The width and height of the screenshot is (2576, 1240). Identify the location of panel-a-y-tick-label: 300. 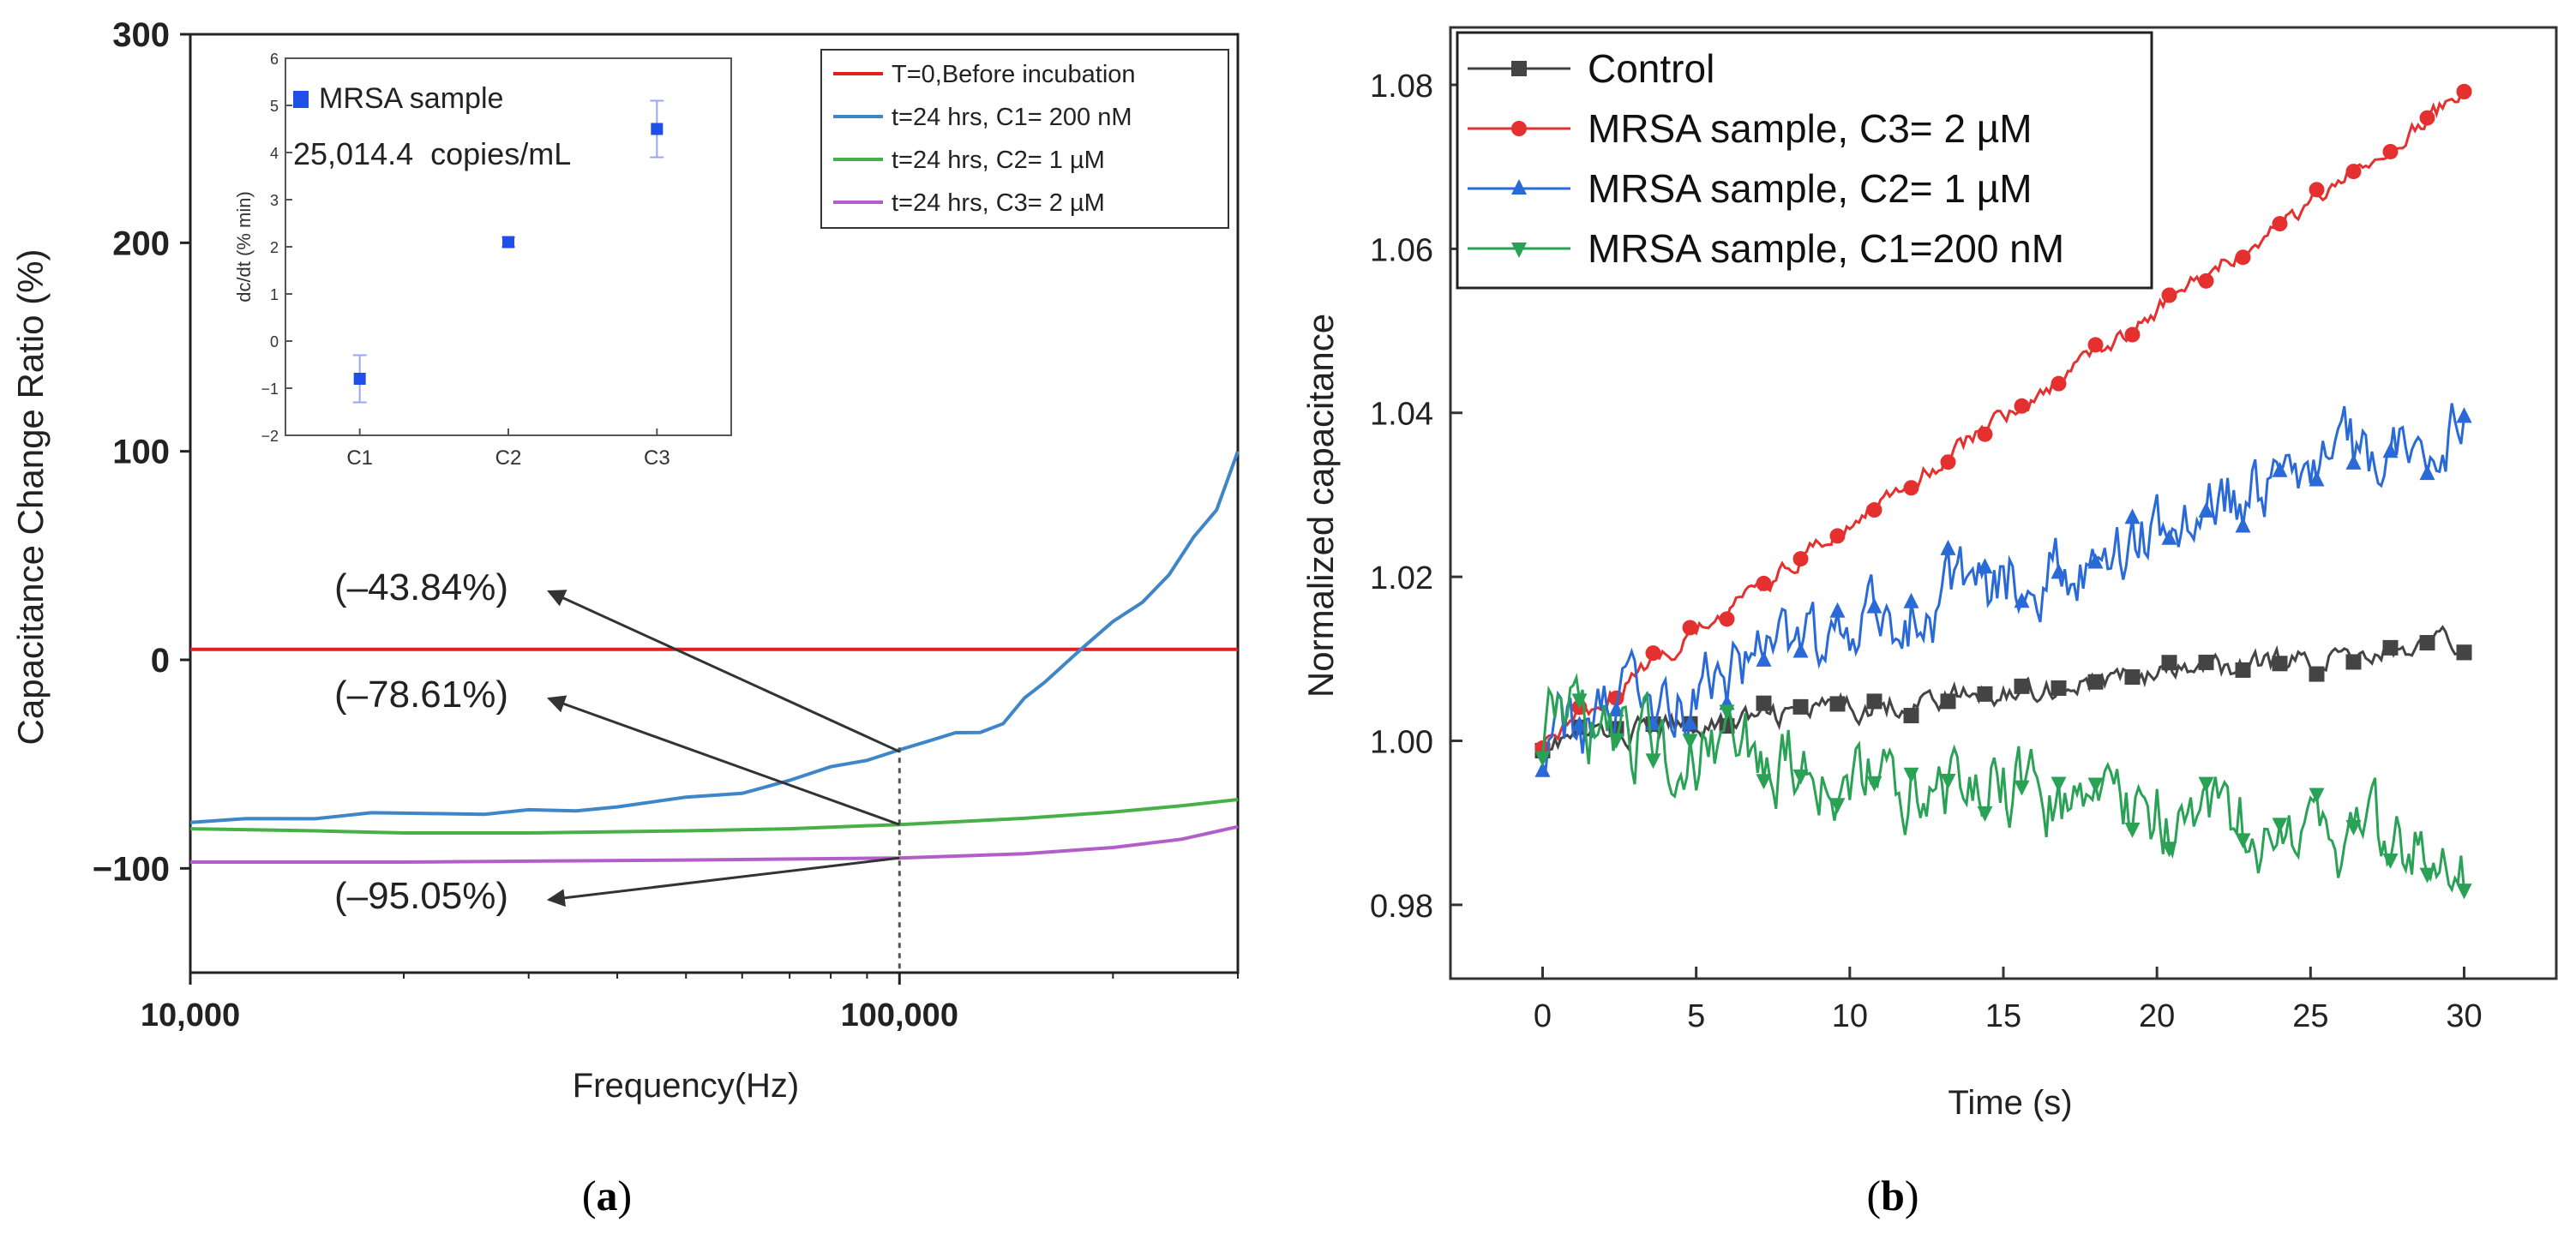
(141, 35).